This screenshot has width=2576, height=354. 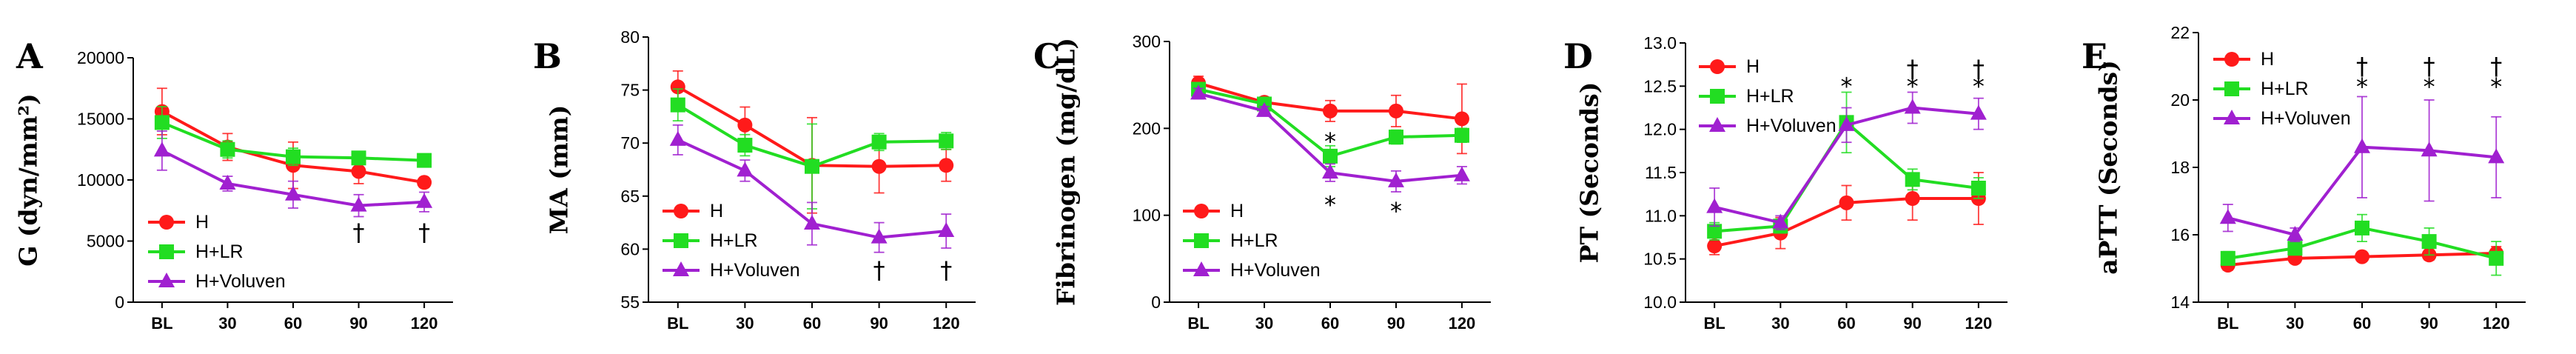 What do you see at coordinates (100, 120) in the screenshot?
I see `y-tick-label: 15000` at bounding box center [100, 120].